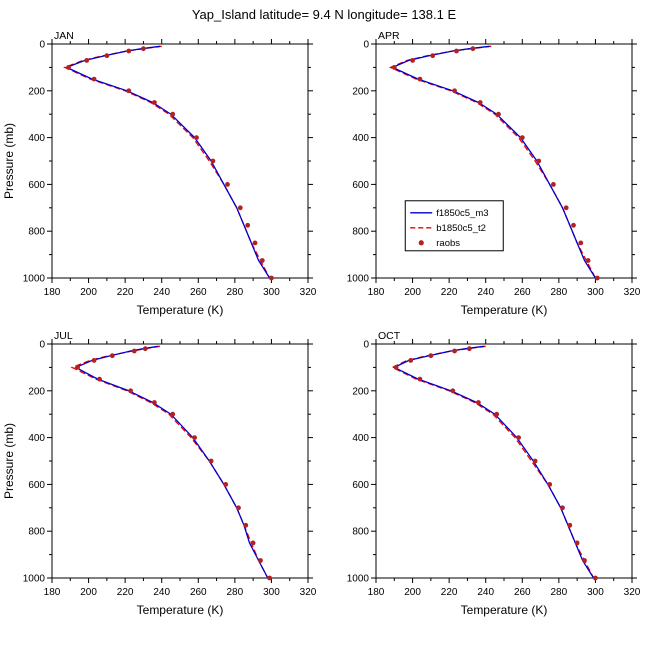 The image size is (648, 649). What do you see at coordinates (462, 213) in the screenshot?
I see `svg-text: f1850c5_m3` at bounding box center [462, 213].